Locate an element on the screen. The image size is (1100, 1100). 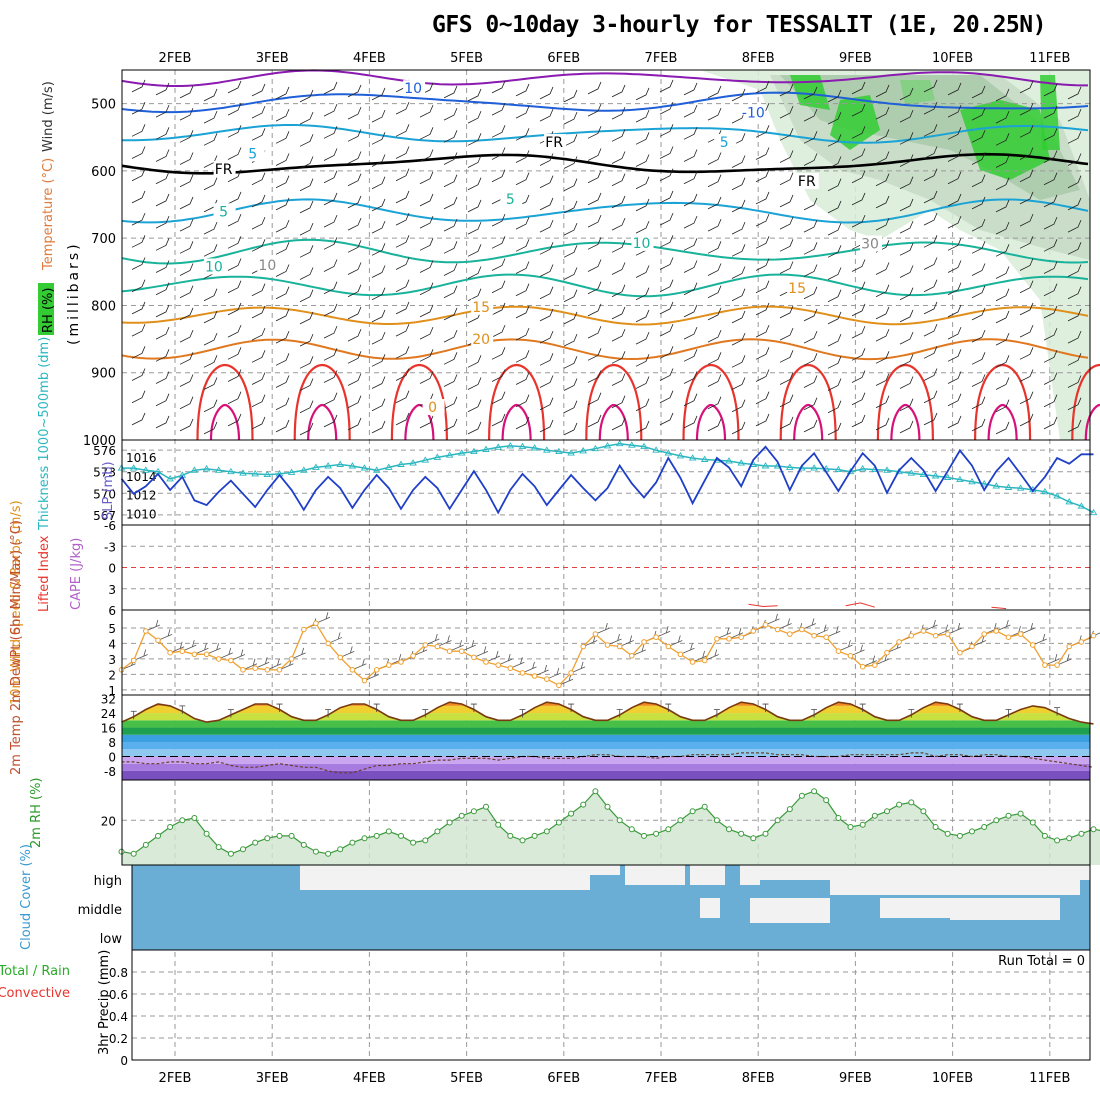
clear-sky-block is located at coordinates (380, 875).